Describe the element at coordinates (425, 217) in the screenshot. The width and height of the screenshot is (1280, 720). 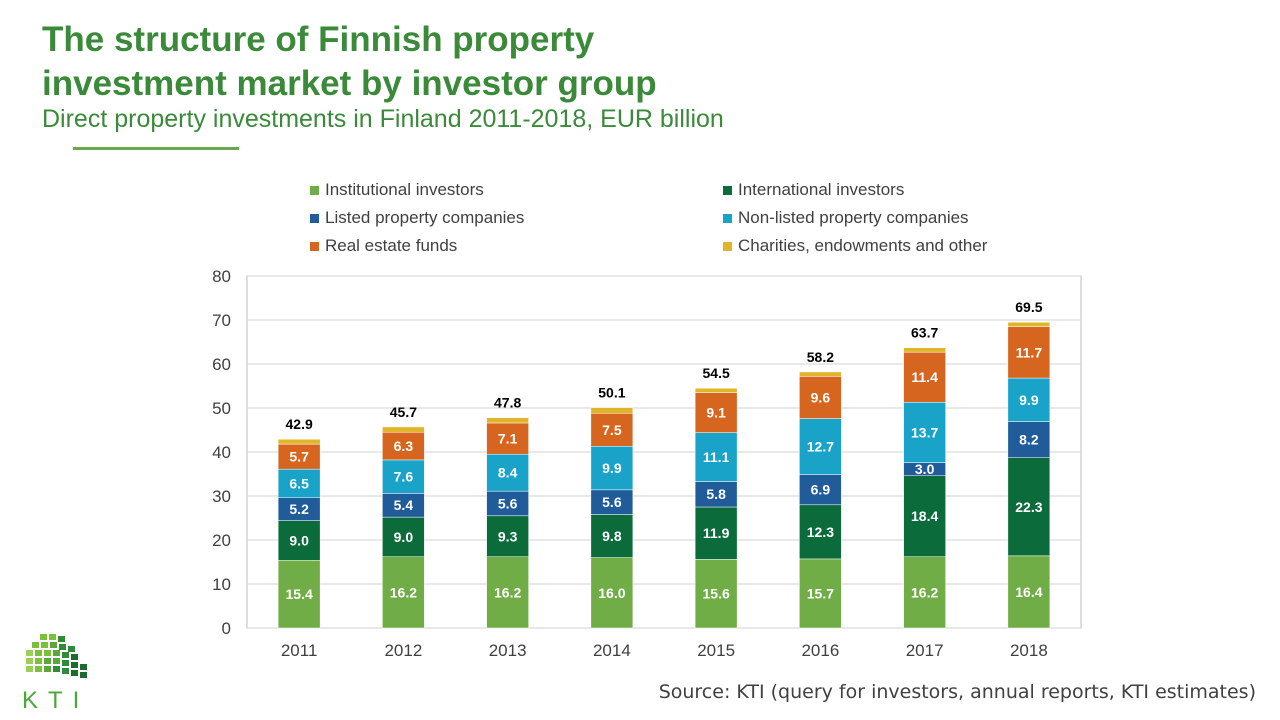
I see `legend-label: Listed property companies` at that location.